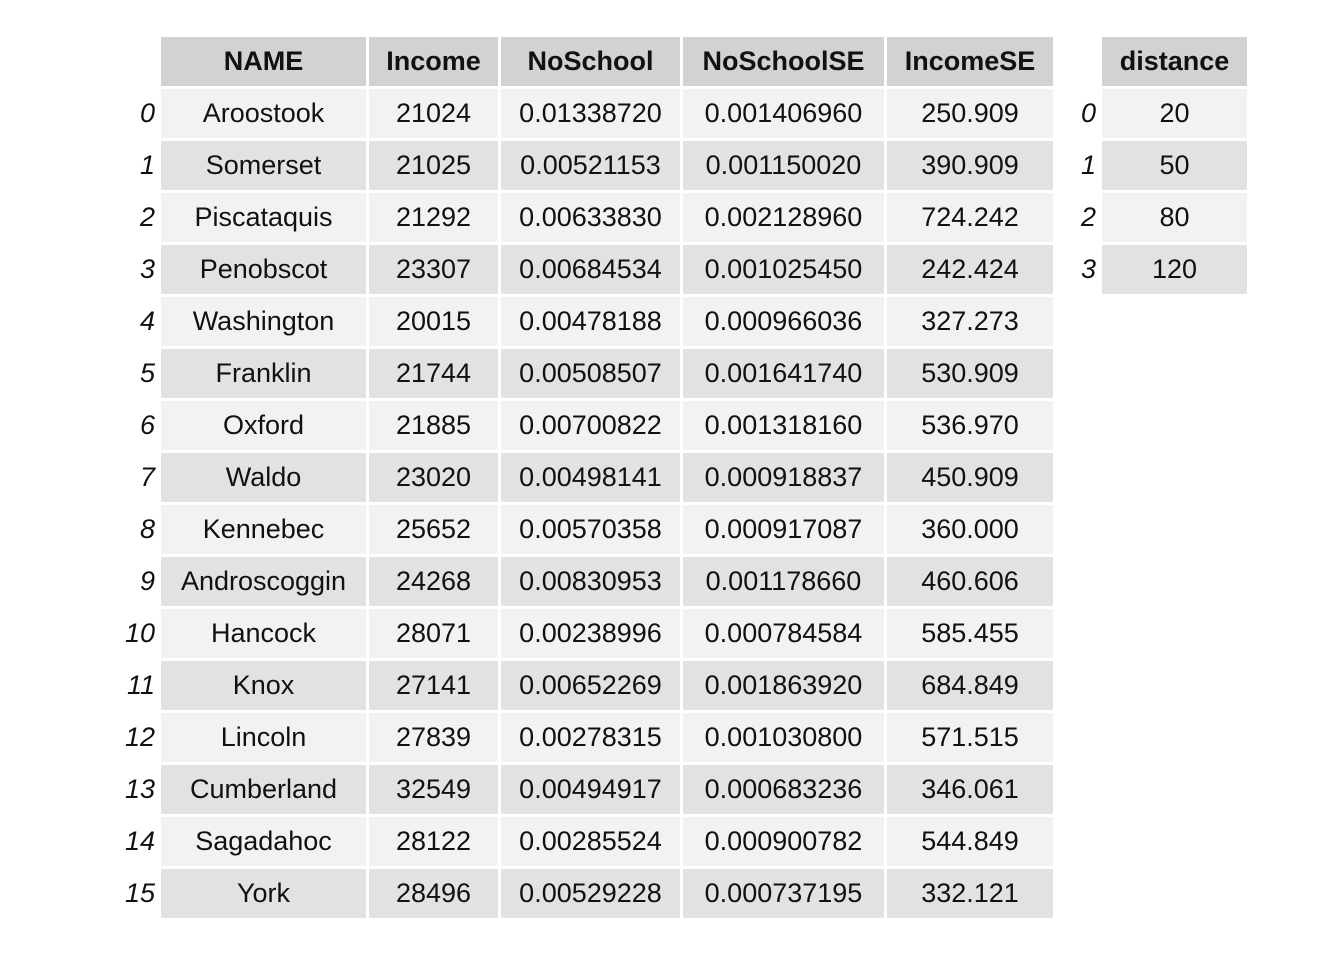 This screenshot has height=960, width=1344. I want to click on income-cell: 23307, so click(433, 269).